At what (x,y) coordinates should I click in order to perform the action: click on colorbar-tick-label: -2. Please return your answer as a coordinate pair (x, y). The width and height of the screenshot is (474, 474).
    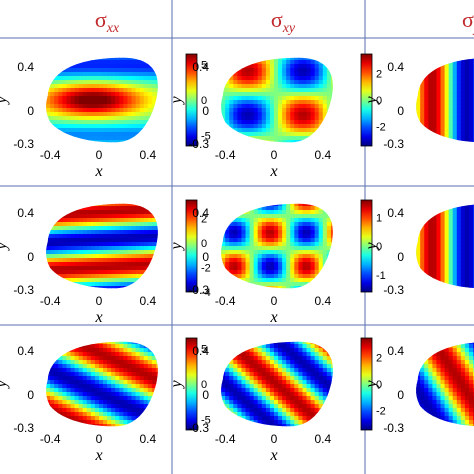
    Looking at the image, I should click on (381, 127).